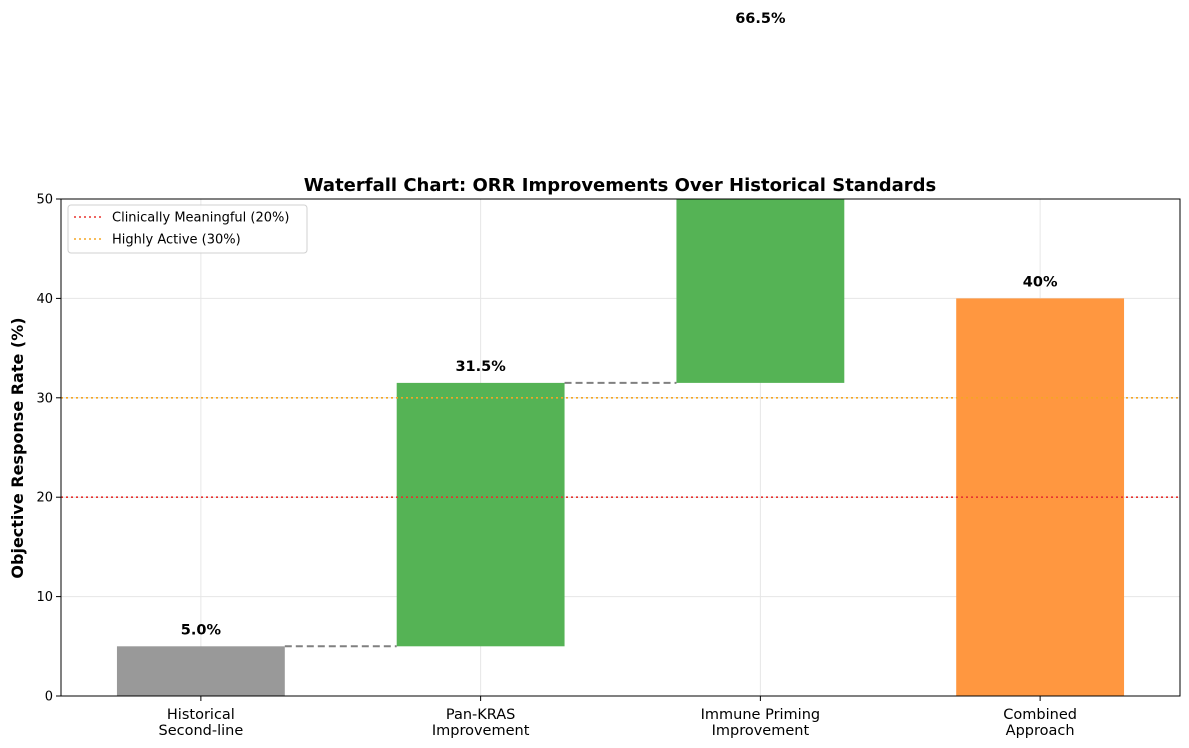  Describe the element at coordinates (44, 299) in the screenshot. I see `y-tick-label: 40` at that location.